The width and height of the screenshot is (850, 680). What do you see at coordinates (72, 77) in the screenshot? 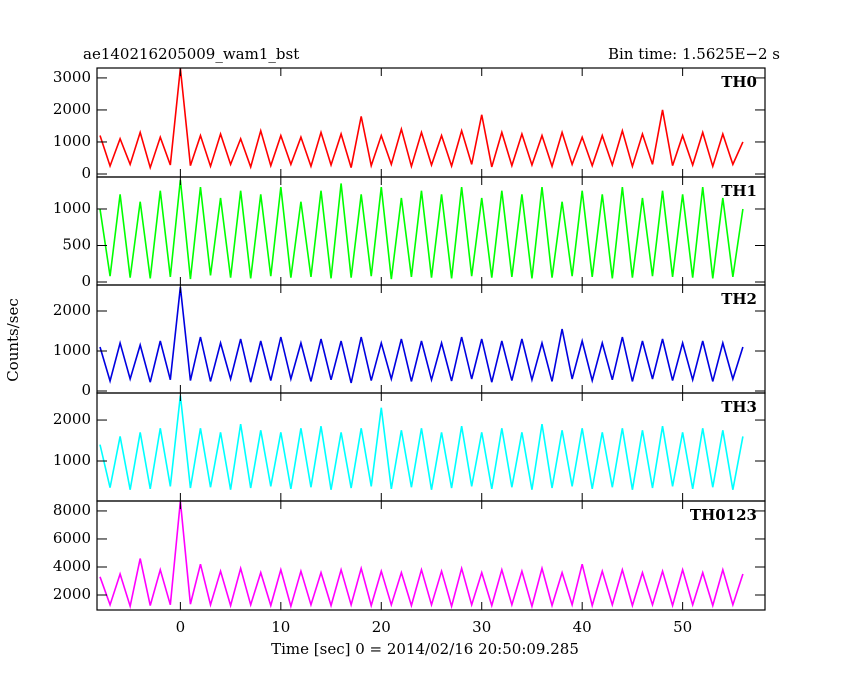
I see `y-tick-label: 3000` at bounding box center [72, 77].